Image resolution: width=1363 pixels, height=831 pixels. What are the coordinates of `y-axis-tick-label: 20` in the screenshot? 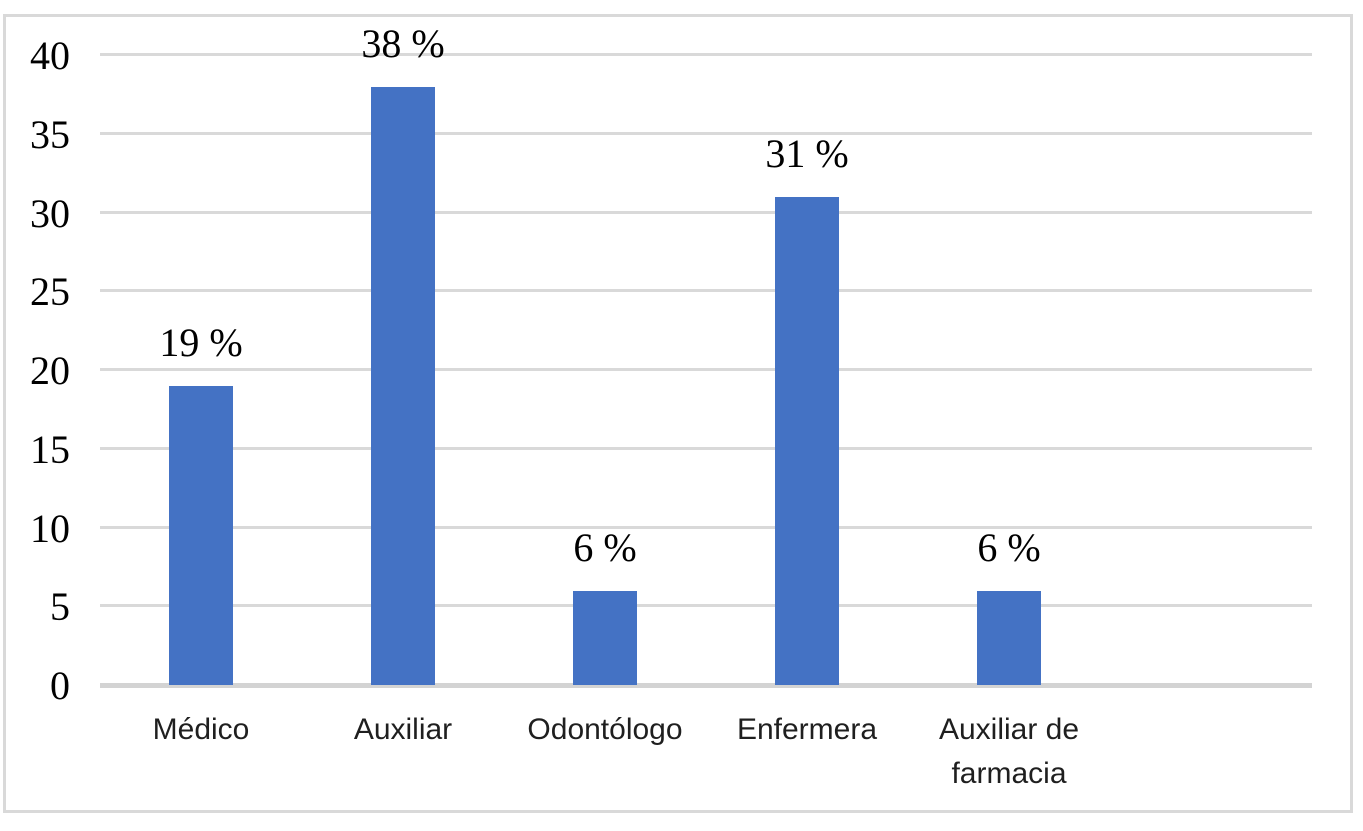 It's located at (50, 370).